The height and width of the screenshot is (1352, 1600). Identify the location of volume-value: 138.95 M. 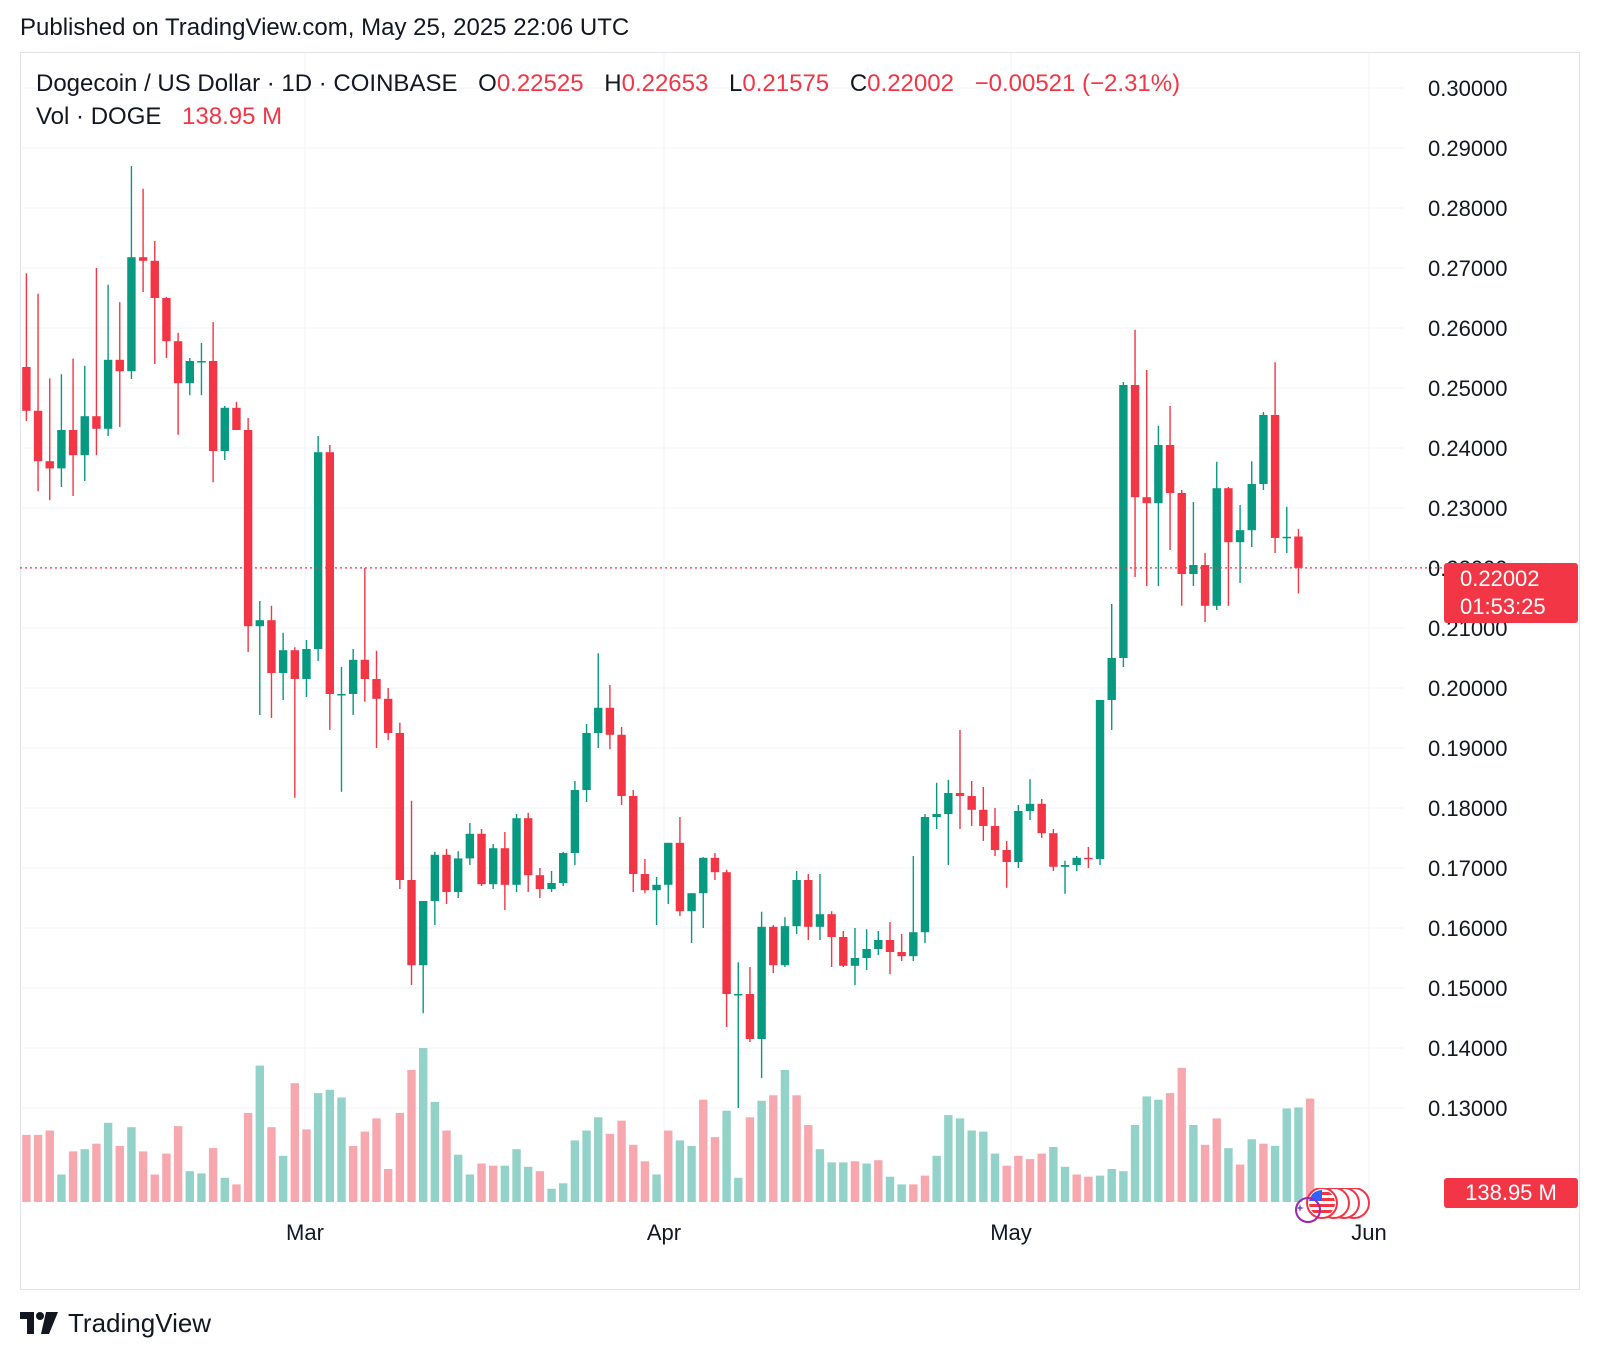
(232, 116).